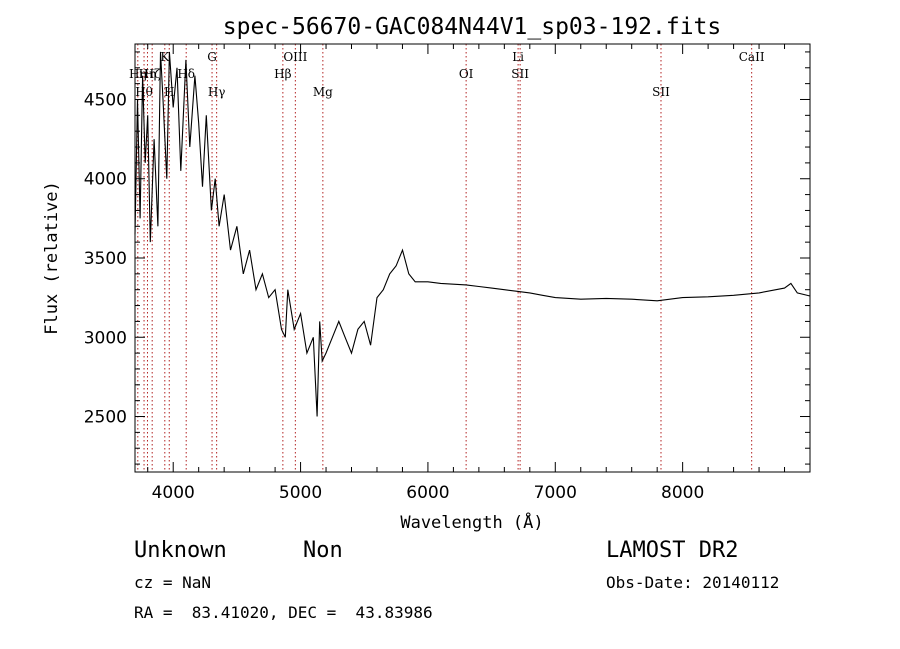 Image resolution: width=900 pixels, height=649 pixels. What do you see at coordinates (295, 57) in the screenshot?
I see `line-label-10: OIII` at bounding box center [295, 57].